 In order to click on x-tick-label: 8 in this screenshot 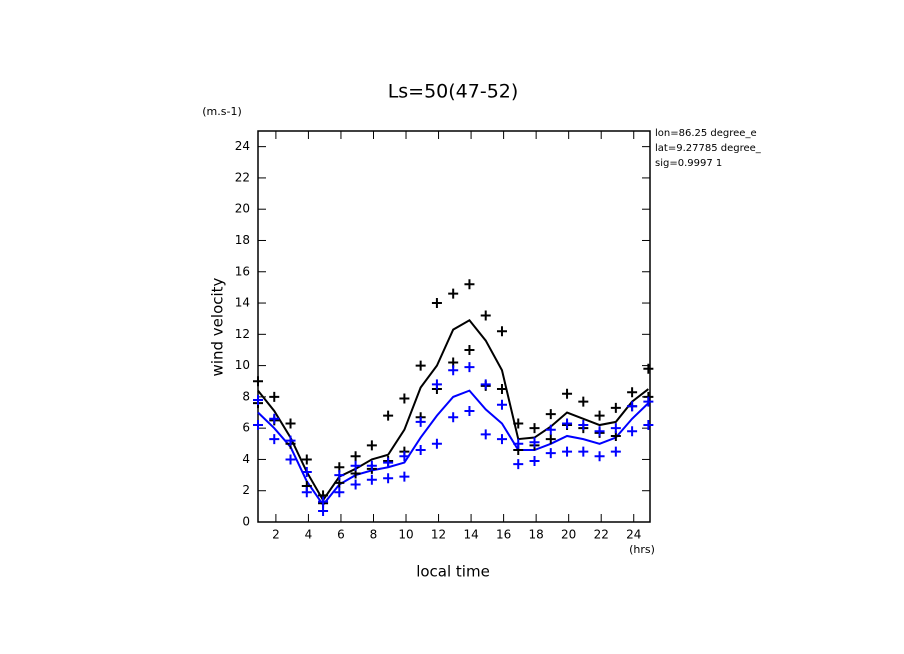, I will do `click(374, 535)`.